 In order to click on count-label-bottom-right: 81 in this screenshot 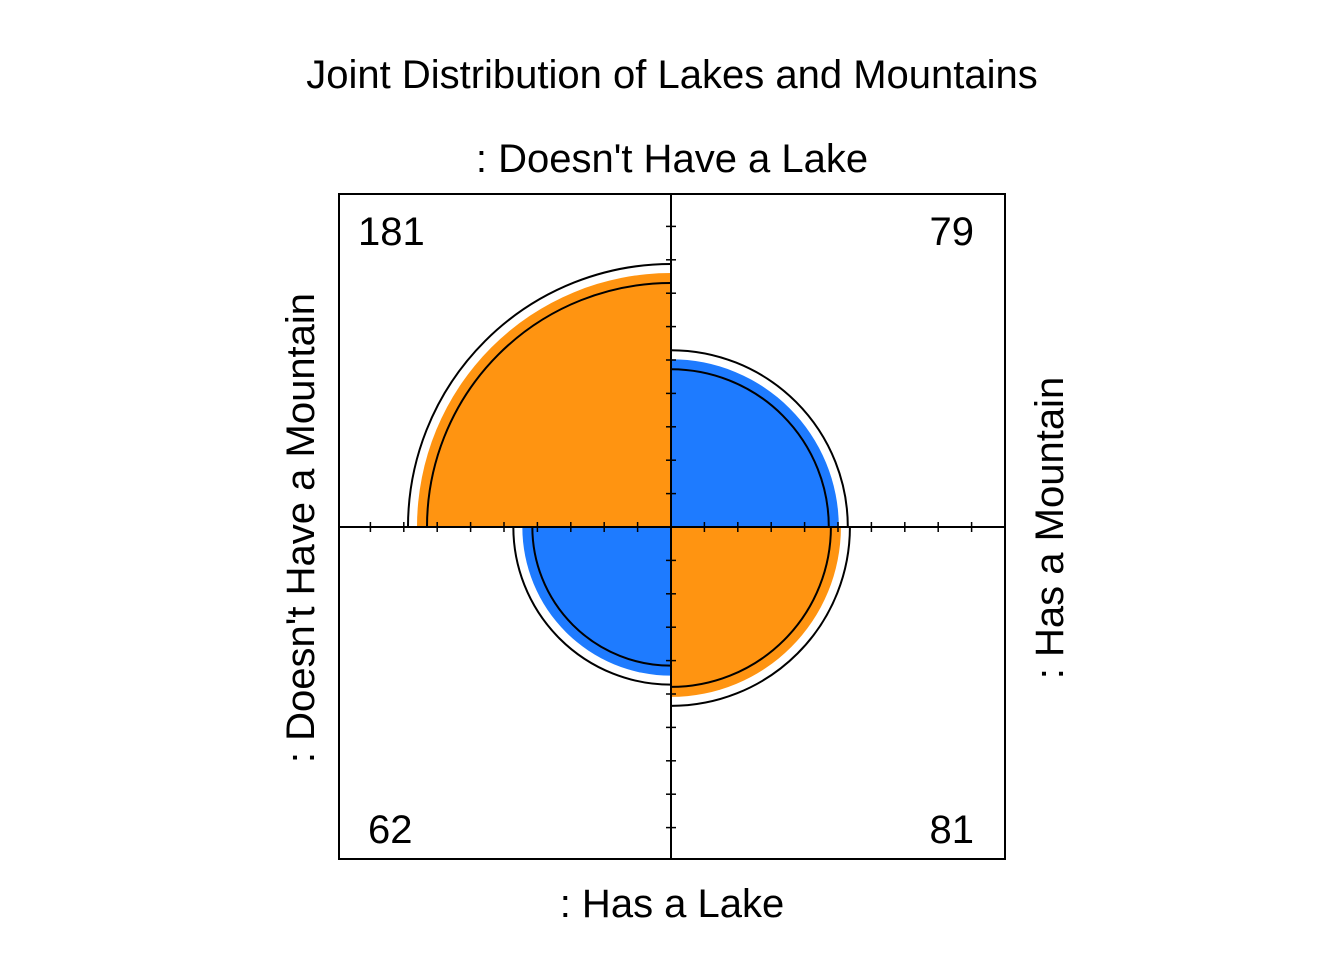, I will do `click(952, 830)`.